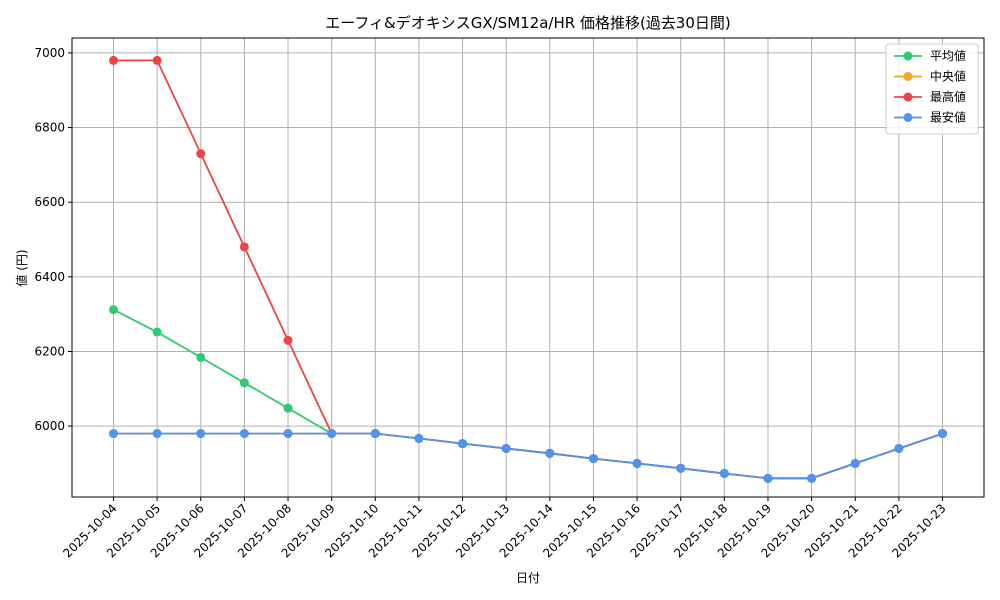  I want to click on y-tick-label: 6200, so click(49, 351).